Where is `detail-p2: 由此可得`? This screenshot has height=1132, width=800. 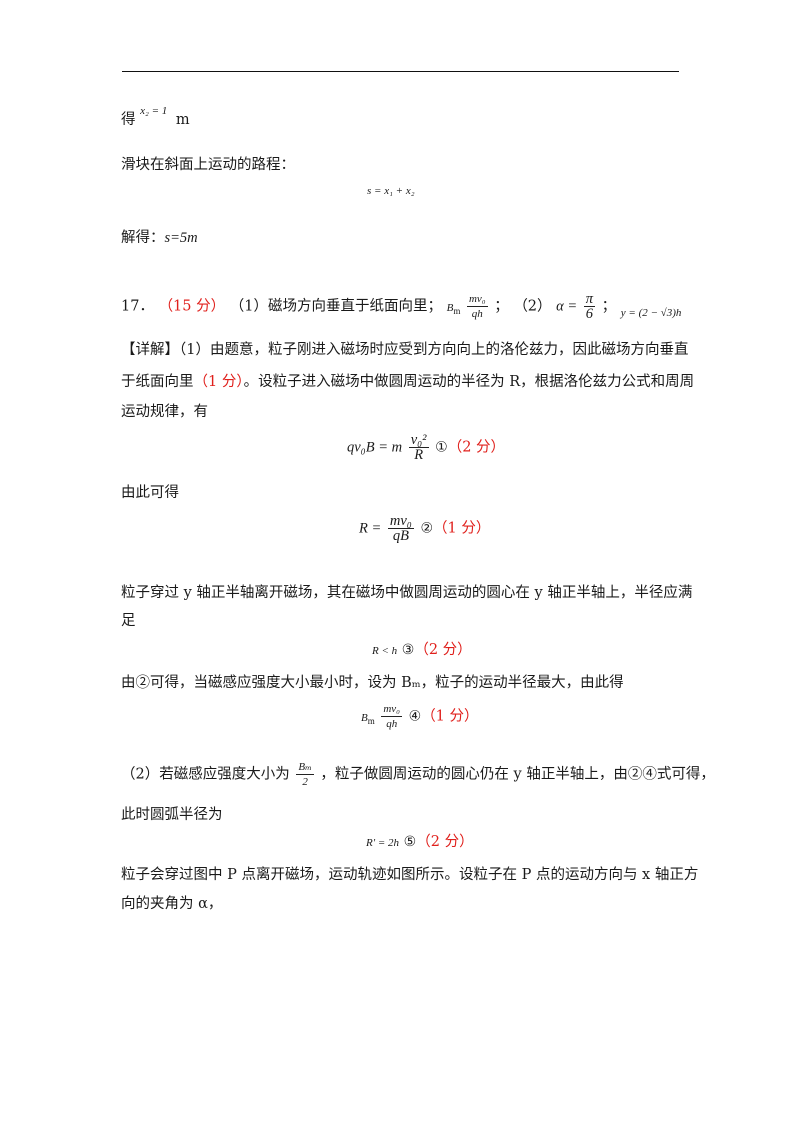 detail-p2: 由此可得 is located at coordinates (150, 493).